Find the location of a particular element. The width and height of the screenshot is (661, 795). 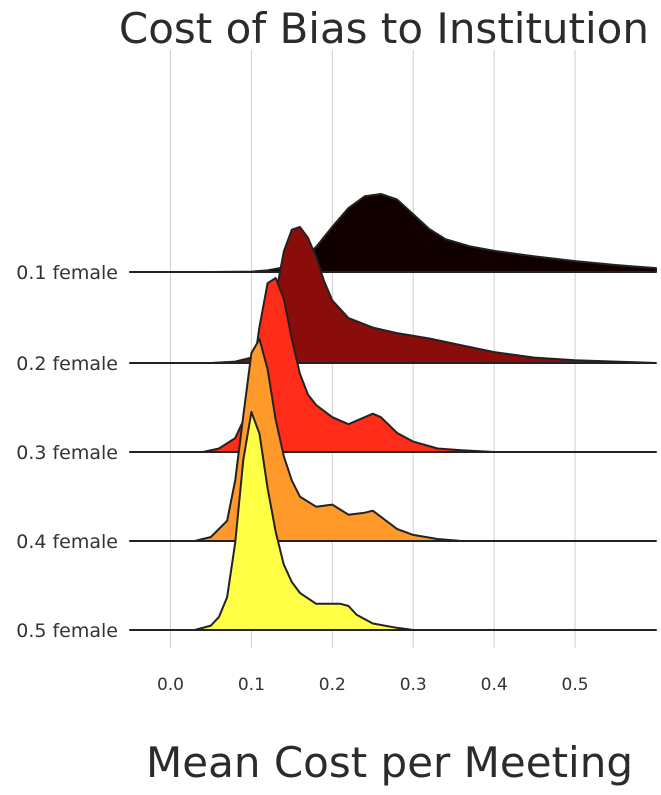

chart-title: Cost of Bias to Institution is located at coordinates (383, 28).